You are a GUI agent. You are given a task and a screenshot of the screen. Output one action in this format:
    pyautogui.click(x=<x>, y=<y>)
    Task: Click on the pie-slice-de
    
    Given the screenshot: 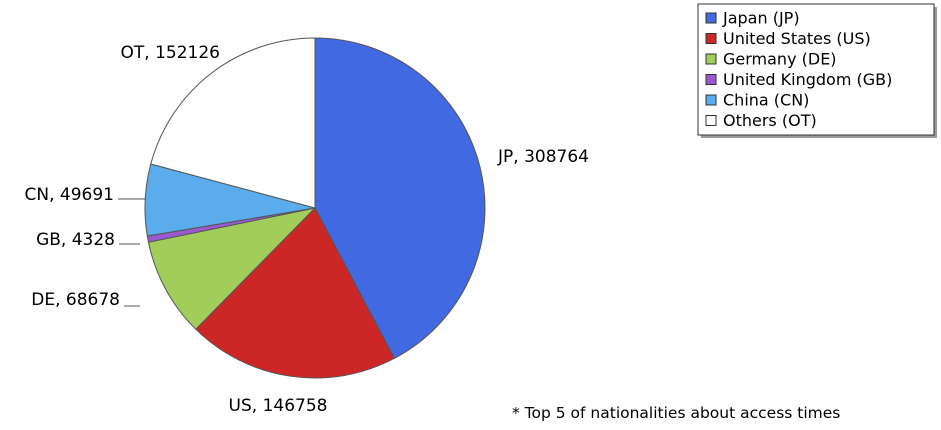 What is the action you would take?
    pyautogui.click(x=232, y=268)
    